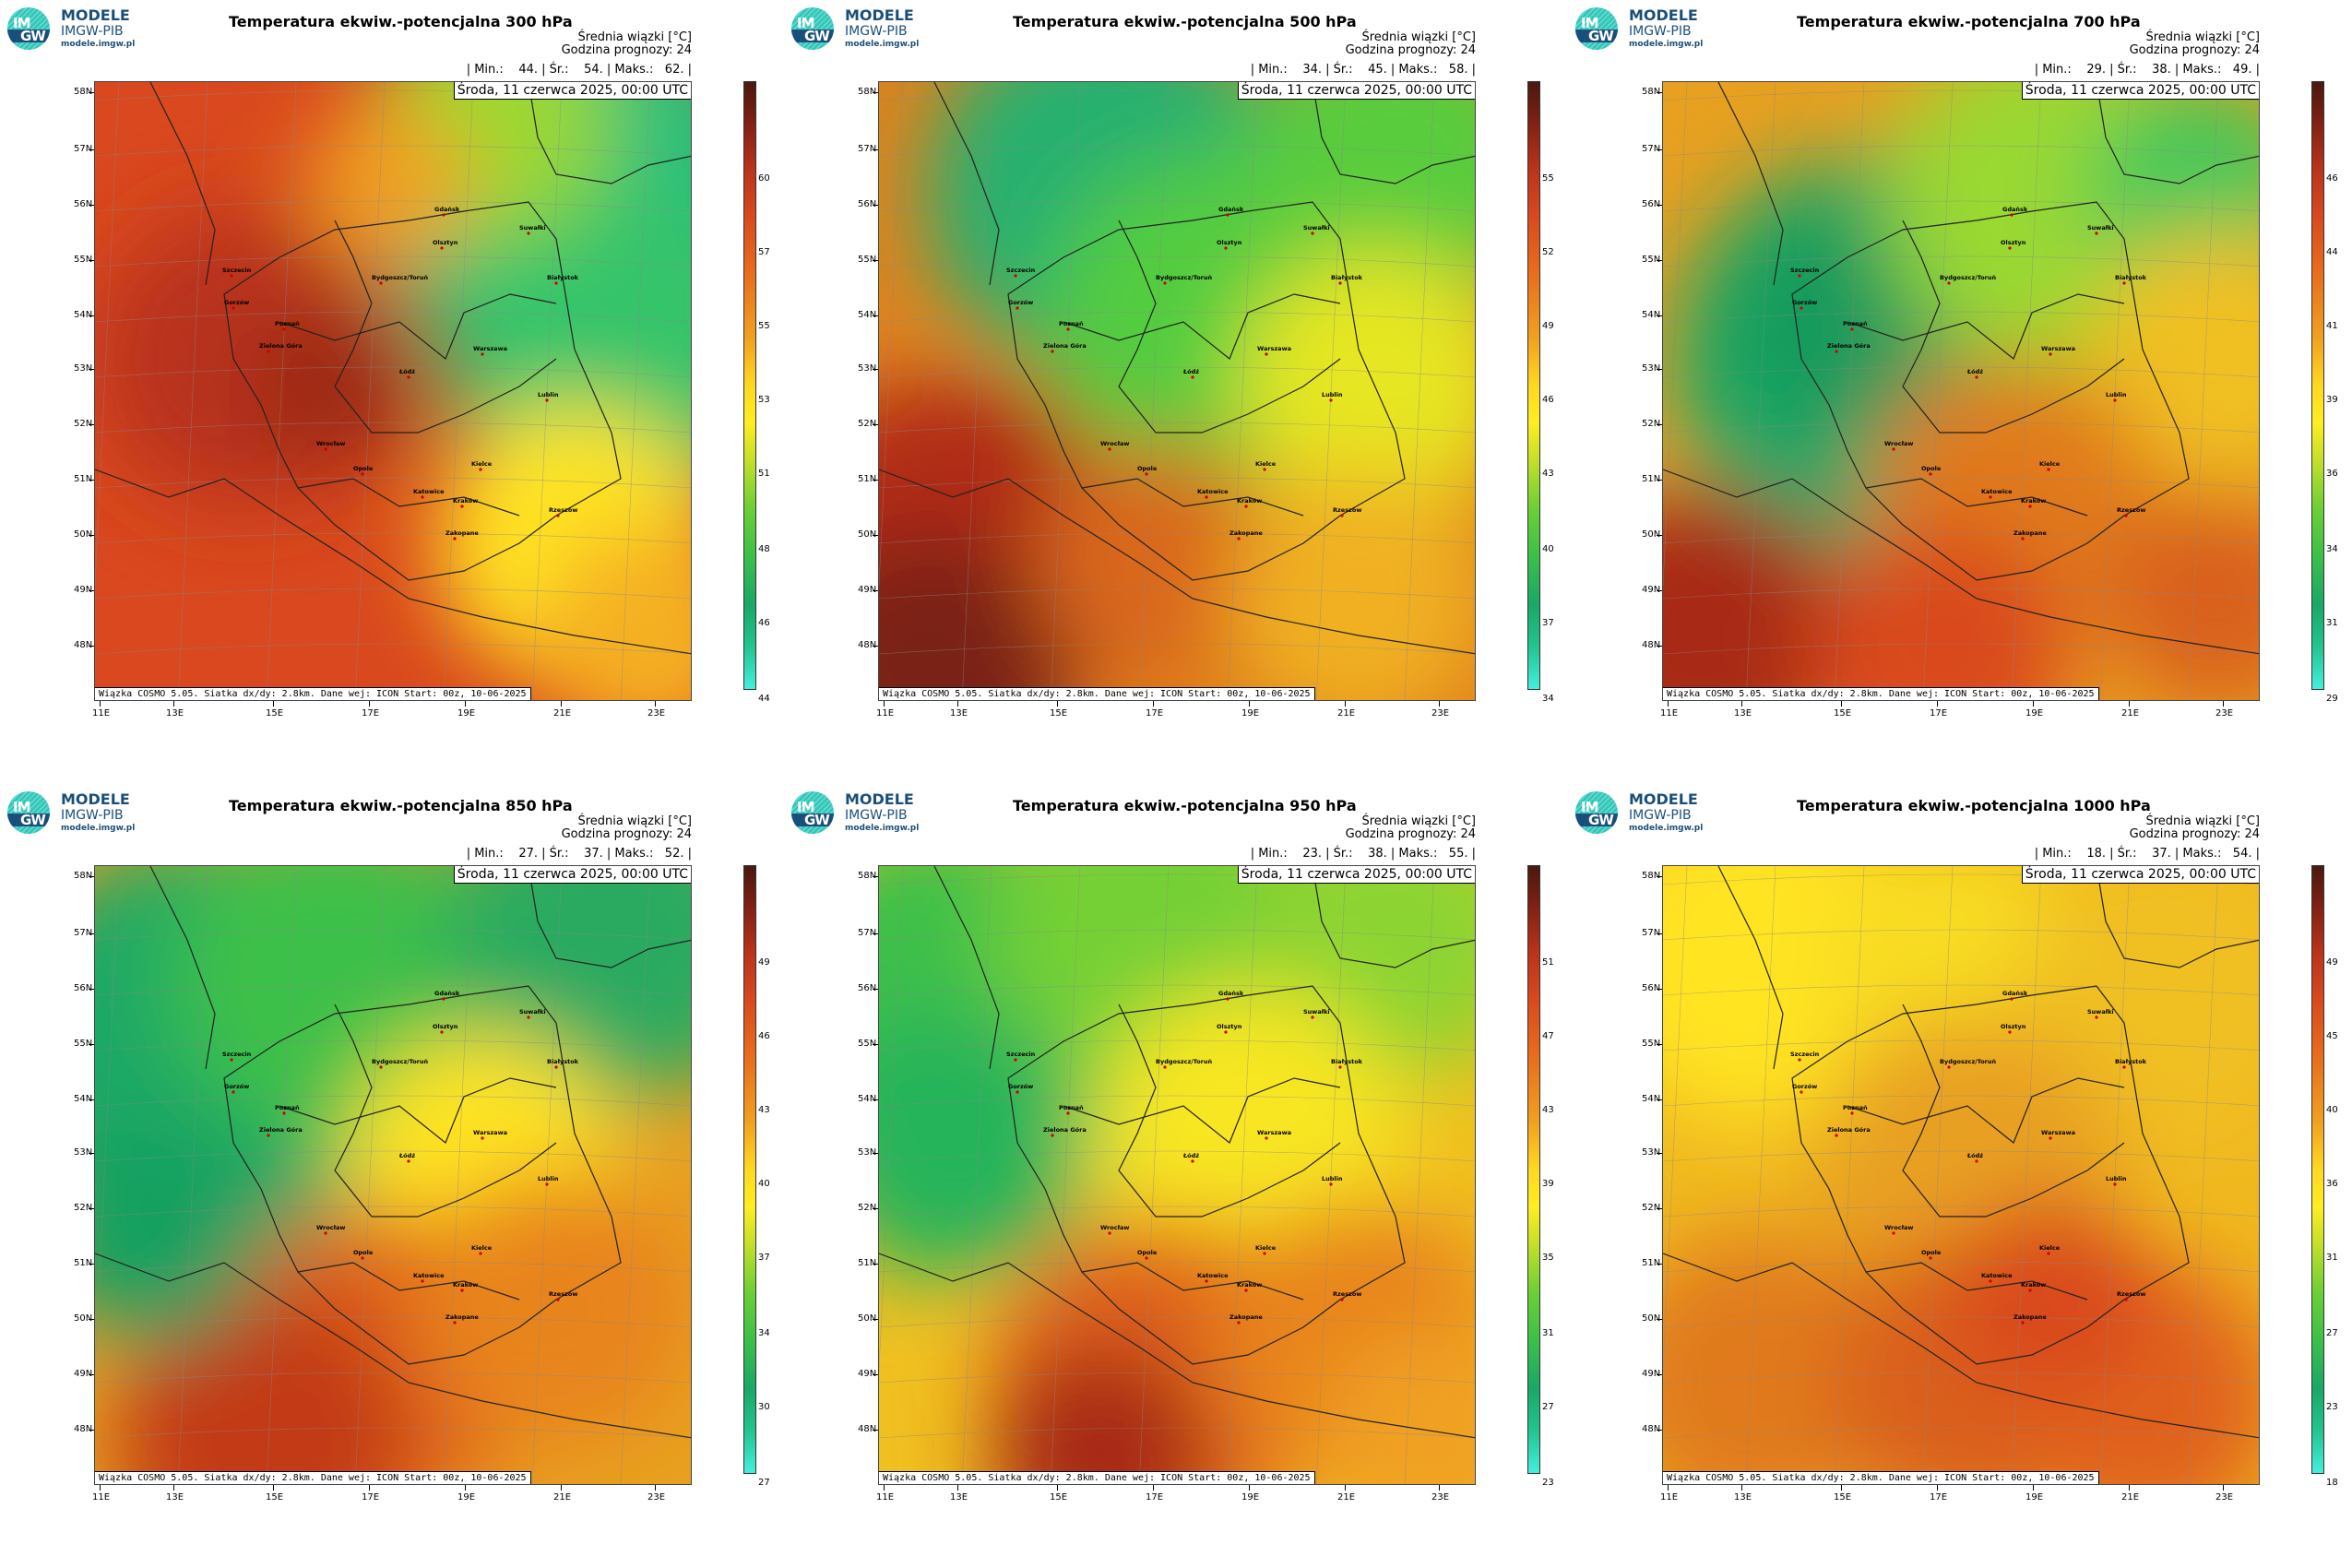 This screenshot has height=1568, width=2352. I want to click on city-label: Białystok, so click(563, 1061).